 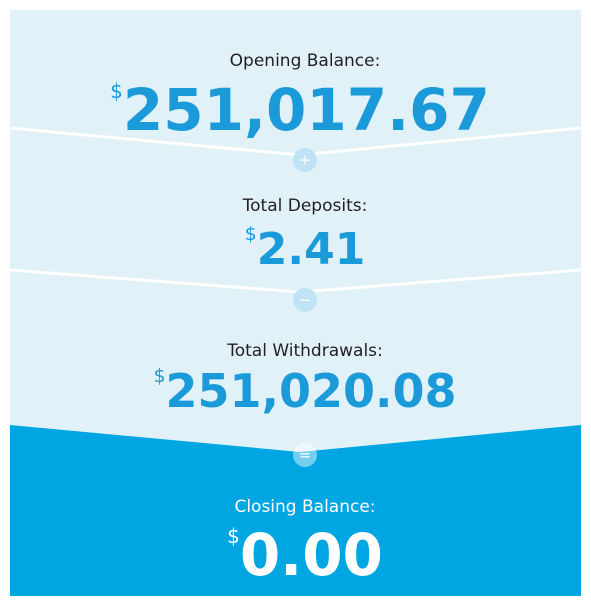 What do you see at coordinates (304, 507) in the screenshot?
I see `label: Closing Balance:` at bounding box center [304, 507].